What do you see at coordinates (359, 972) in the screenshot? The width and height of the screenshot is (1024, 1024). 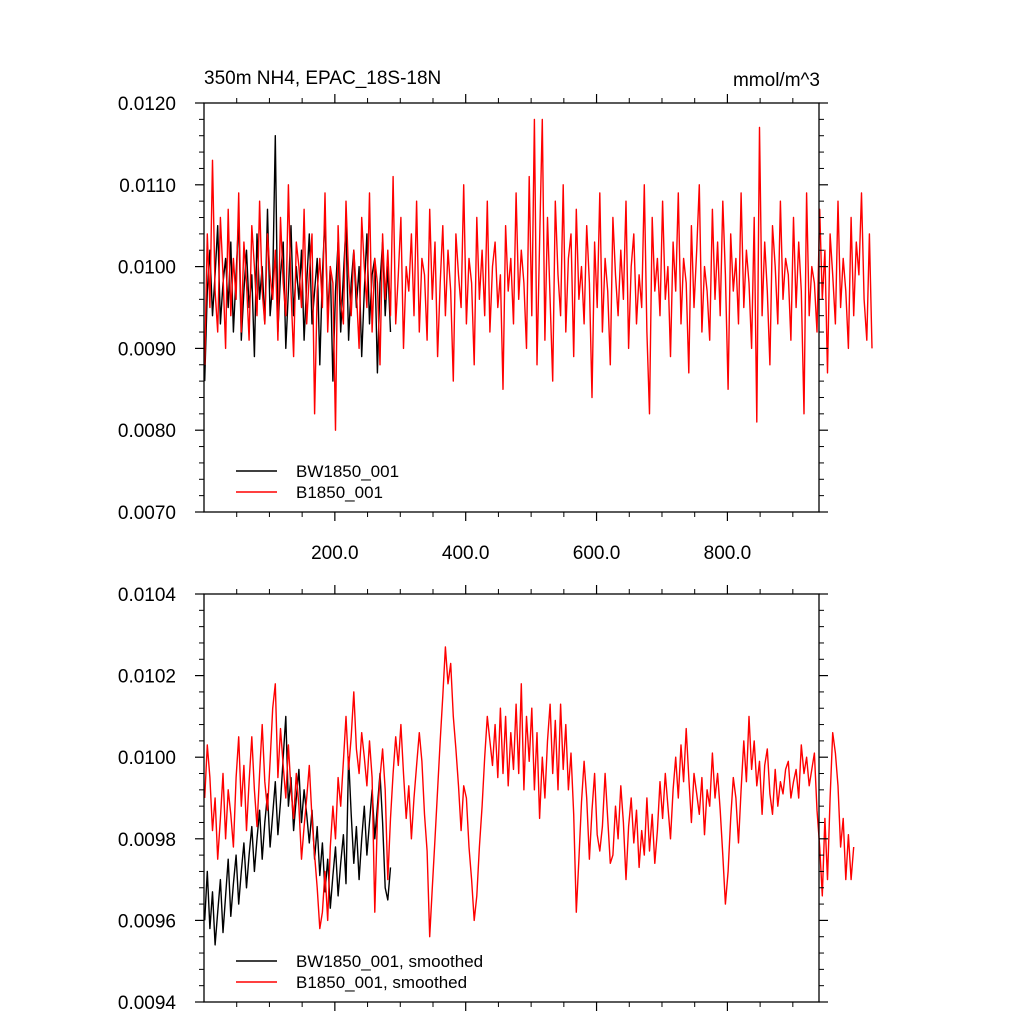 I see `bottom-legend: BW1850_001, smoothed B1850_001, smoothed` at bounding box center [359, 972].